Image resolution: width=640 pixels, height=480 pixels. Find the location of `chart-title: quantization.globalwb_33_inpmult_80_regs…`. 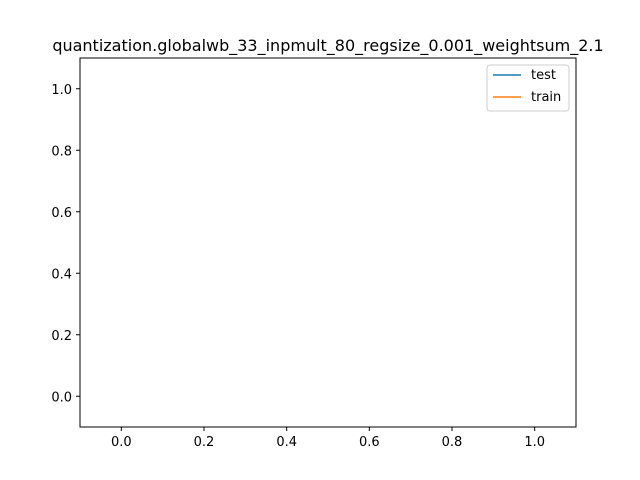

chart-title: quantization.globalwb_33_inpmult_80_regs… is located at coordinates (327, 46).